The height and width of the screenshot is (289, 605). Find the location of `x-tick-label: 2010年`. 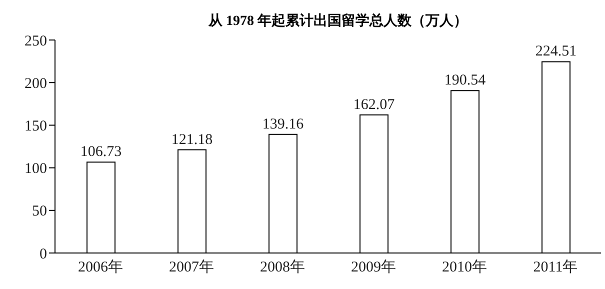

x-tick-label: 2010年 is located at coordinates (464, 267).